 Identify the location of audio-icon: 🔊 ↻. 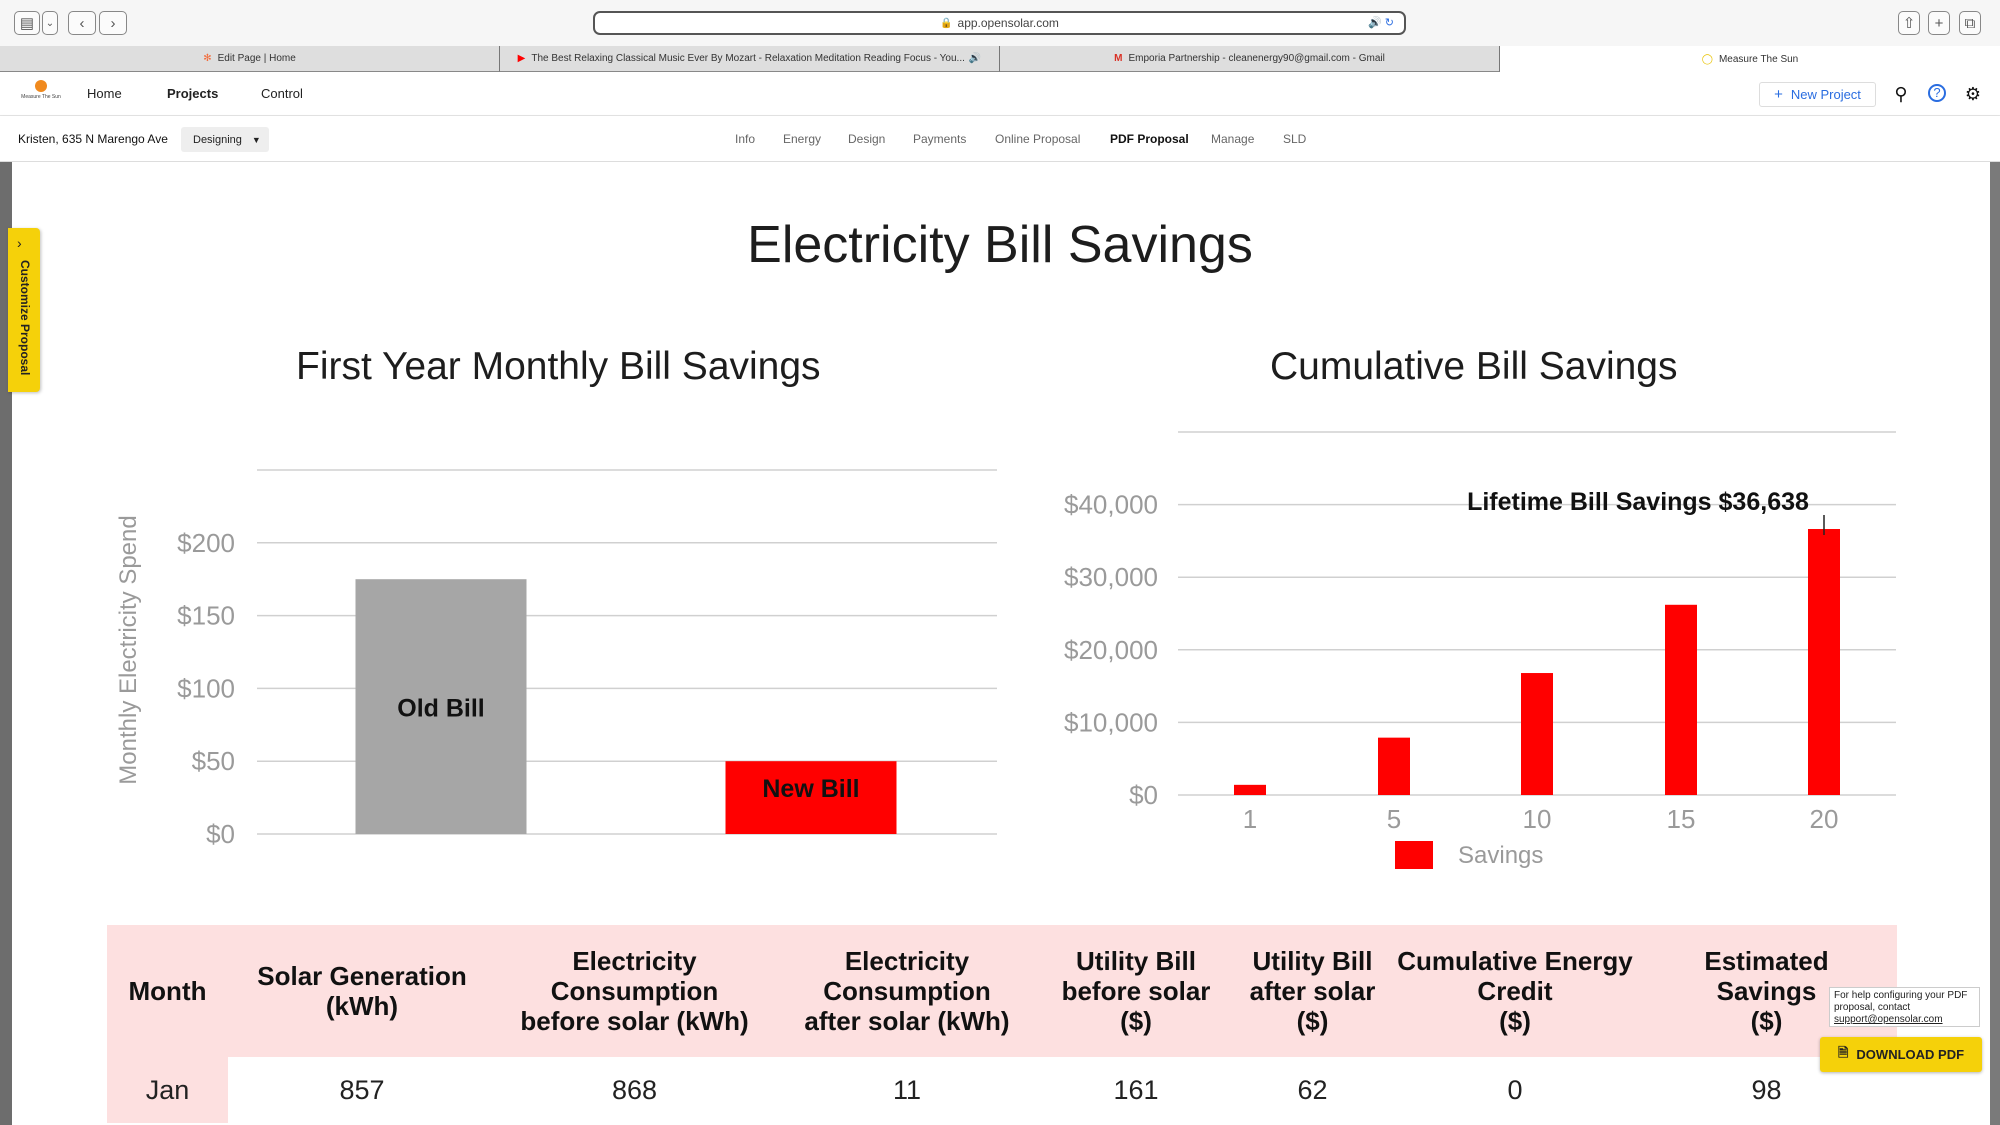
(1381, 23).